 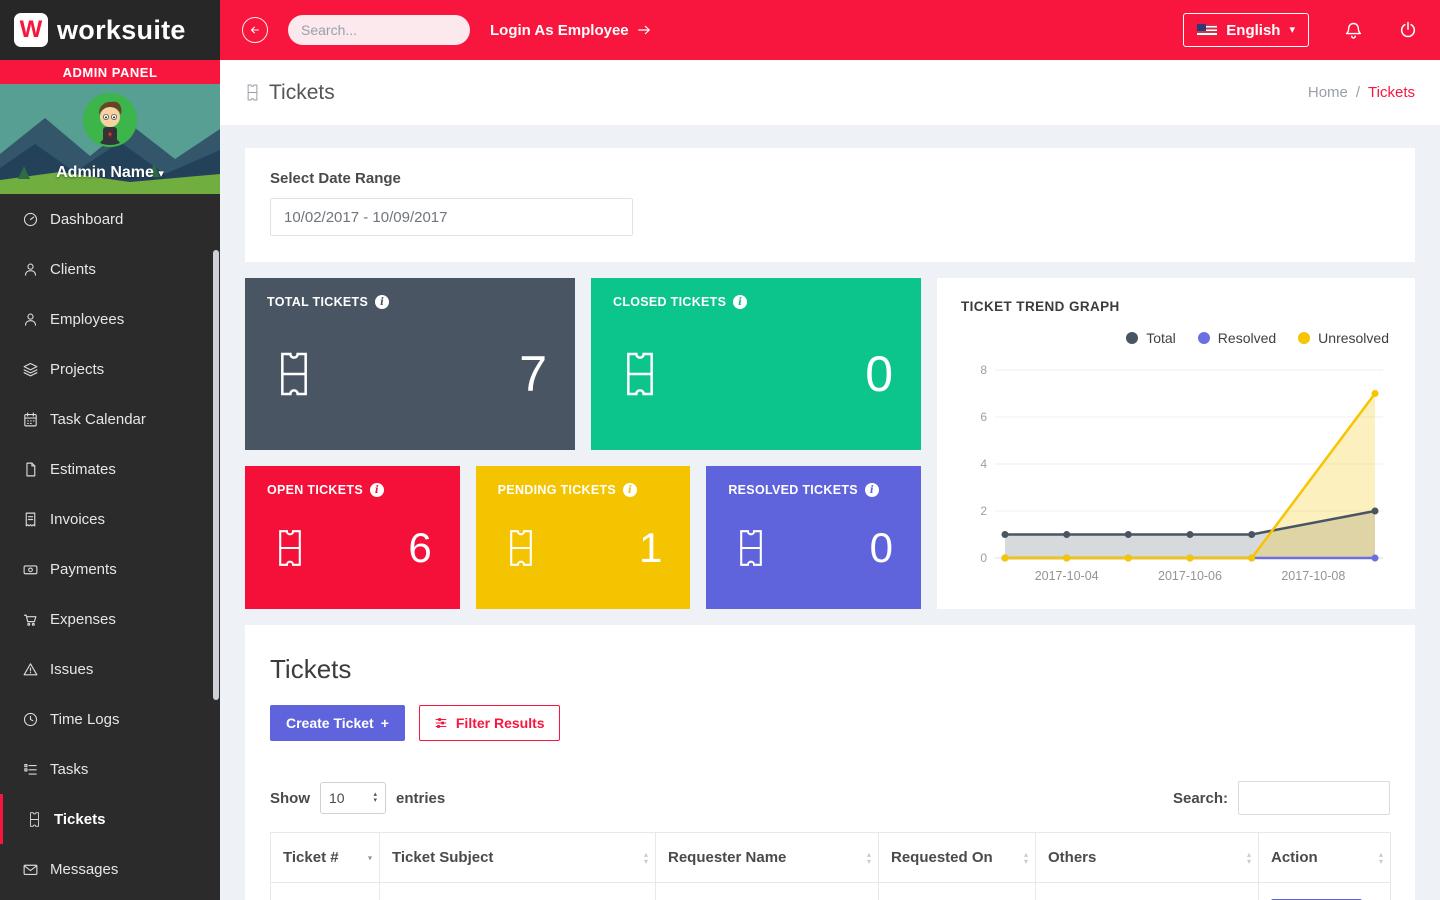 I want to click on chart-title: TICKET TREND GRAPH, so click(x=1040, y=306).